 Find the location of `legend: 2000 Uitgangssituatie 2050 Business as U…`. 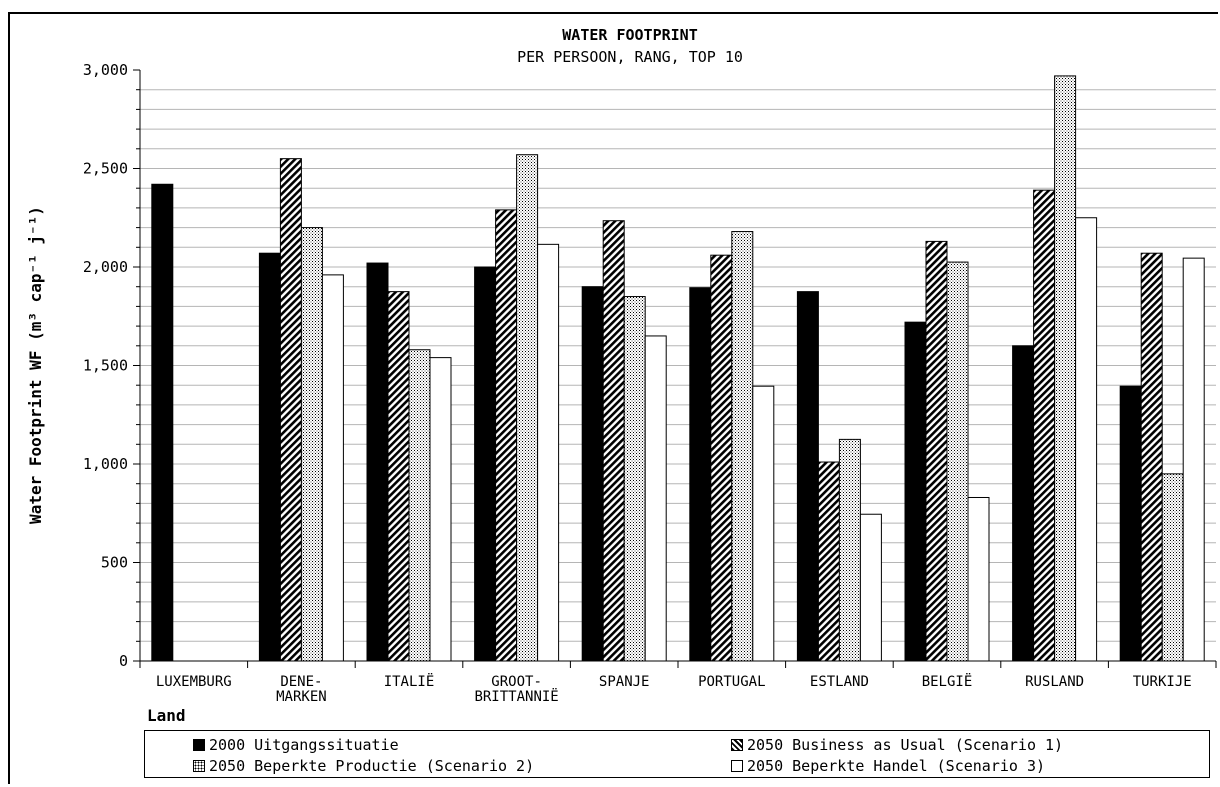

legend: 2000 Uitgangssituatie 2050 Business as U… is located at coordinates (677, 754).